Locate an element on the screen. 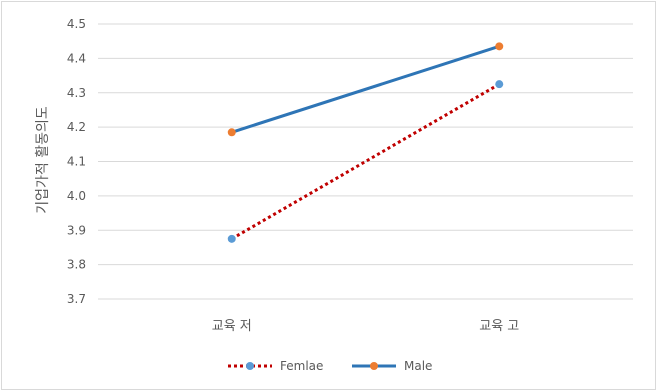  y-tick-label: 4.0 is located at coordinates (76, 196).